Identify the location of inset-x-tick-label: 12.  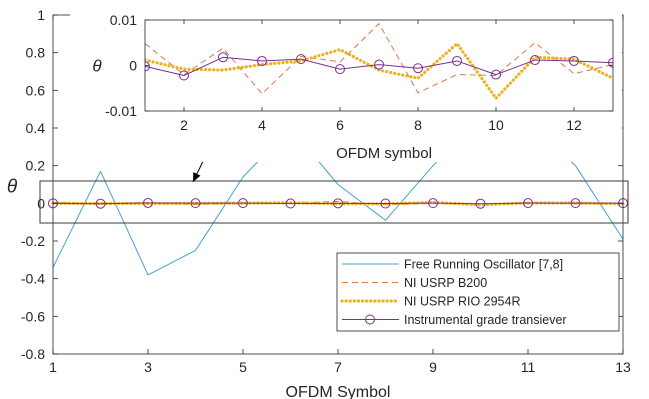
(574, 125).